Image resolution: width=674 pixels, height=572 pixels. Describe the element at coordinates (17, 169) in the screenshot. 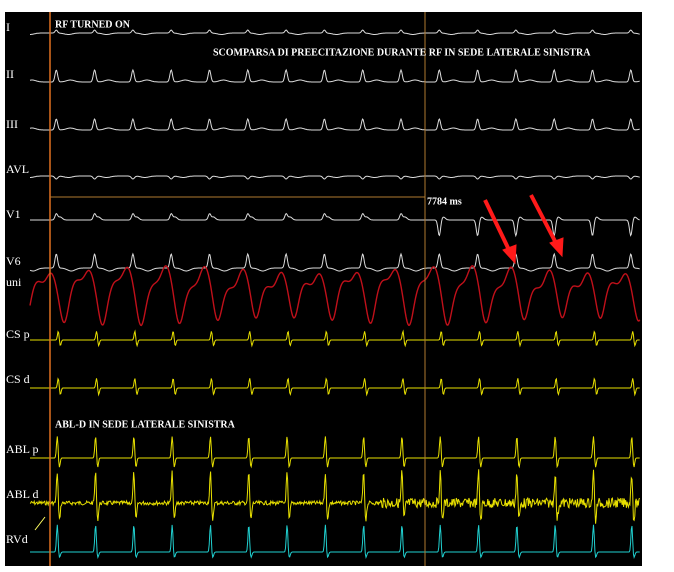

I see `lead-label: AVL` at that location.